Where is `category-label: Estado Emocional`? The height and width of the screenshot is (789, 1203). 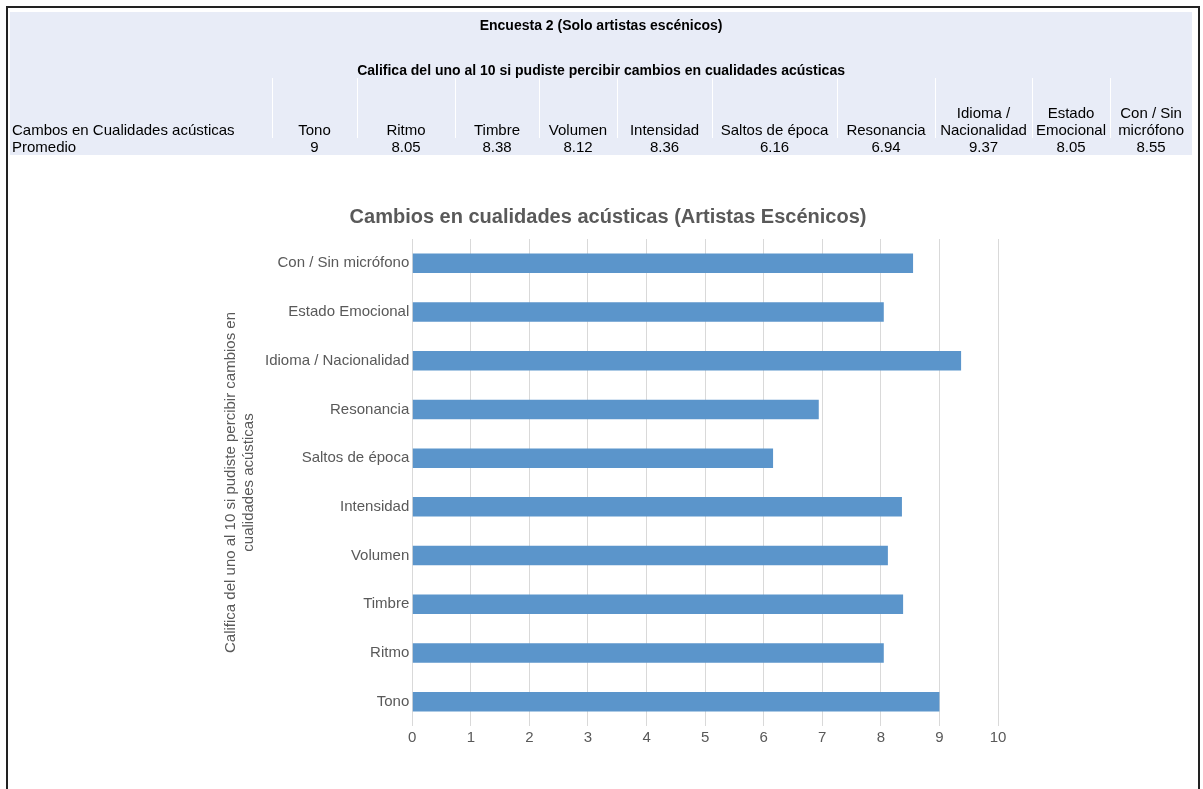 category-label: Estado Emocional is located at coordinates (1071, 108).